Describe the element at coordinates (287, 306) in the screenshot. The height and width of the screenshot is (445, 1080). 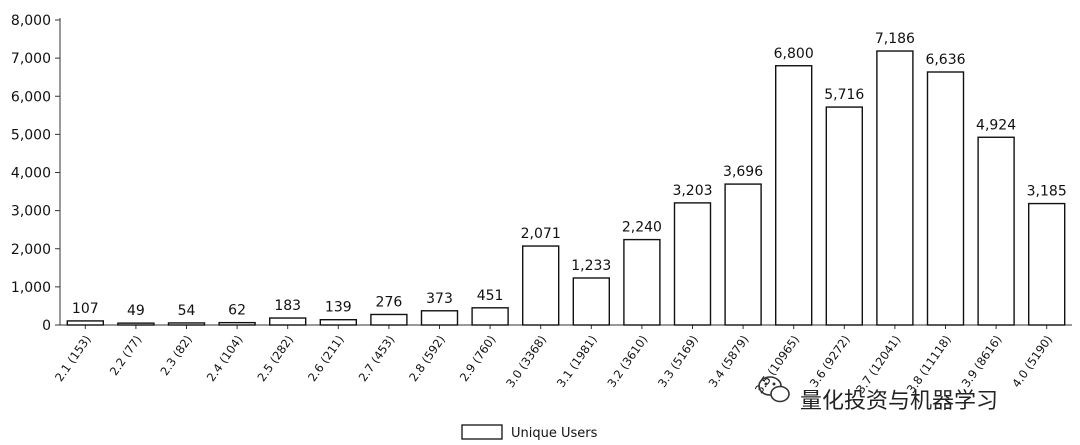
I see `data-label: 183` at that location.